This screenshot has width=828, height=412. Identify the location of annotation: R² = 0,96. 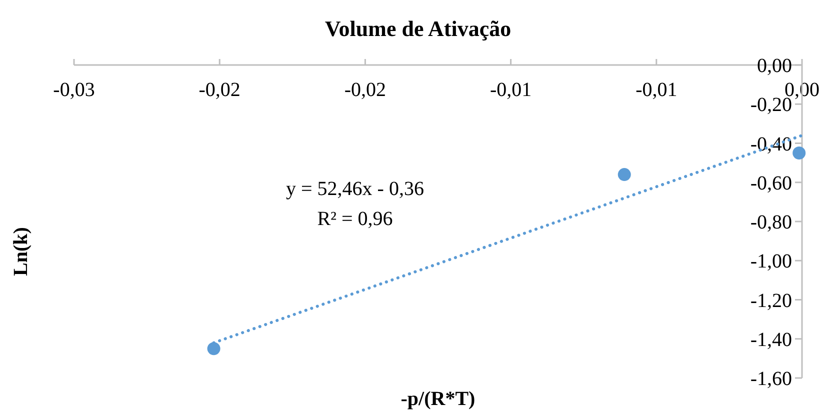
(355, 219).